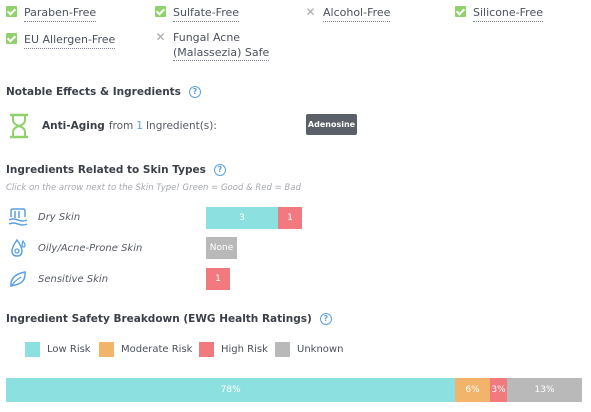 The width and height of the screenshot is (591, 412). What do you see at coordinates (18, 279) in the screenshot?
I see `sensitive-skin-icon` at bounding box center [18, 279].